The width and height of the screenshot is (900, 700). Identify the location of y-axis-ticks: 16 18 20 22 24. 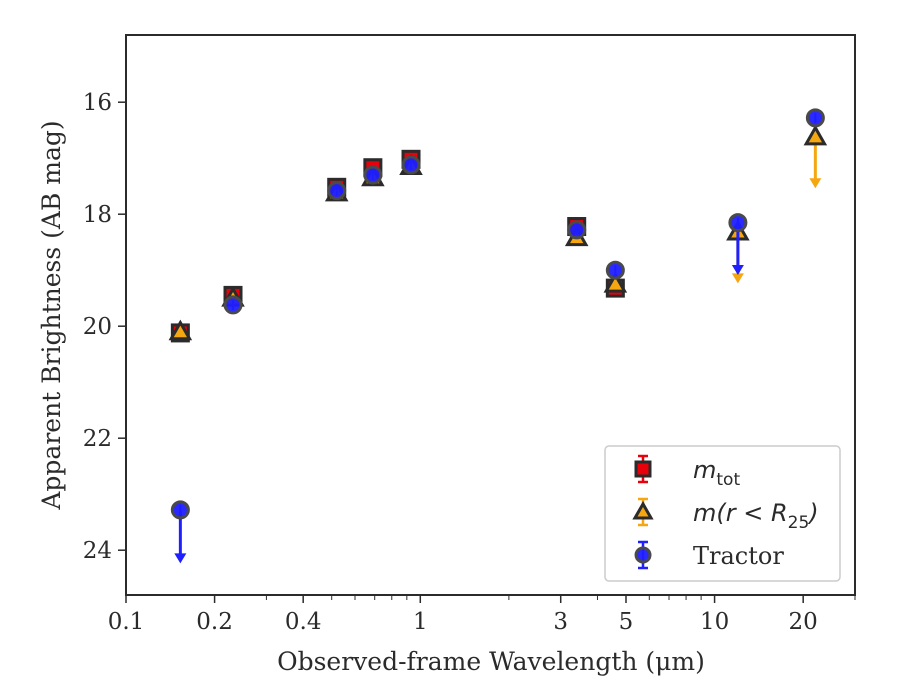
(104, 327).